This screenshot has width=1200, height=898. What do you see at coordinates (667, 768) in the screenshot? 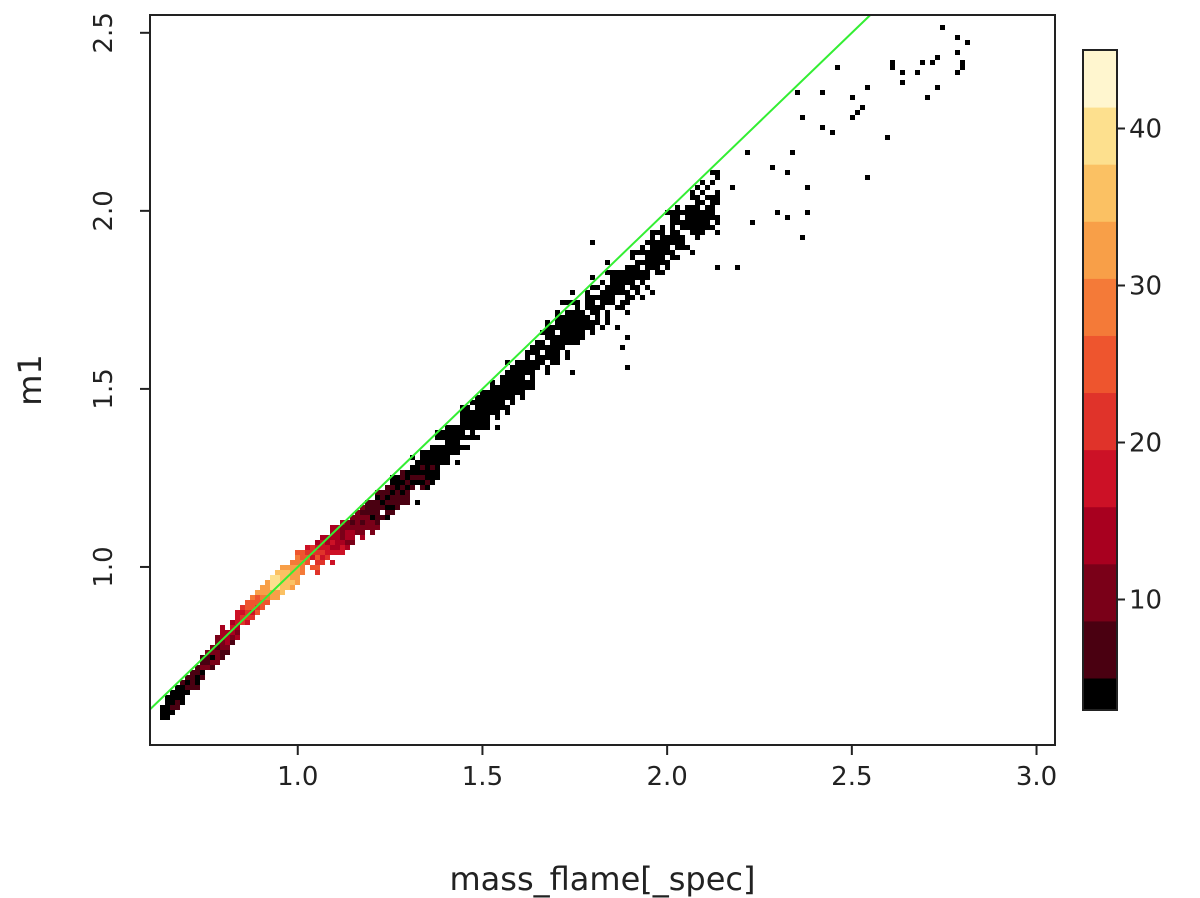
I see `x-axis: 1.0 1.5 2.0 2.5 3.0` at bounding box center [667, 768].